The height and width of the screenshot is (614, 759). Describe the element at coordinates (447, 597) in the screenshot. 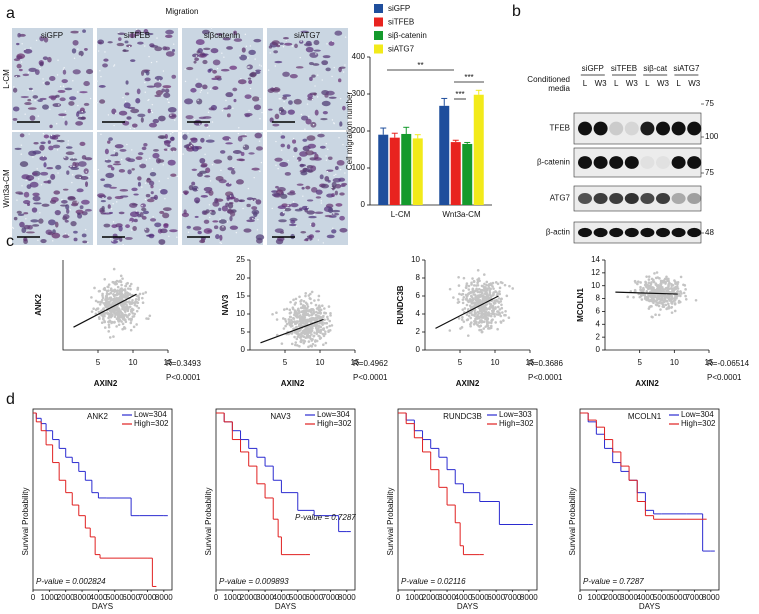

I see `x-tick-label: 3000` at that location.